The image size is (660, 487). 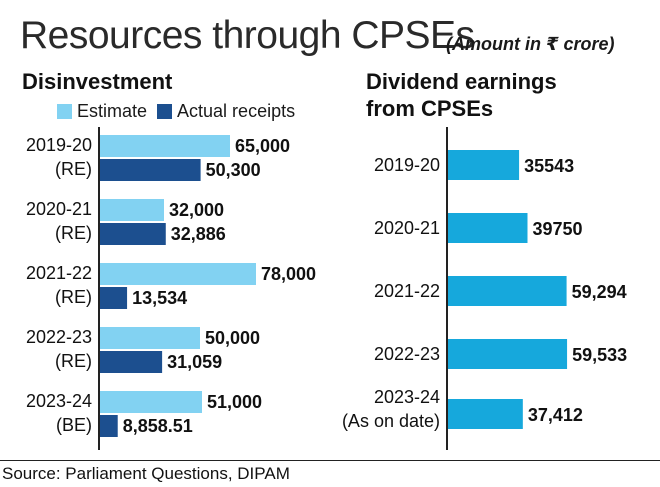 What do you see at coordinates (599, 292) in the screenshot?
I see `data-label-dividend: 59,294` at bounding box center [599, 292].